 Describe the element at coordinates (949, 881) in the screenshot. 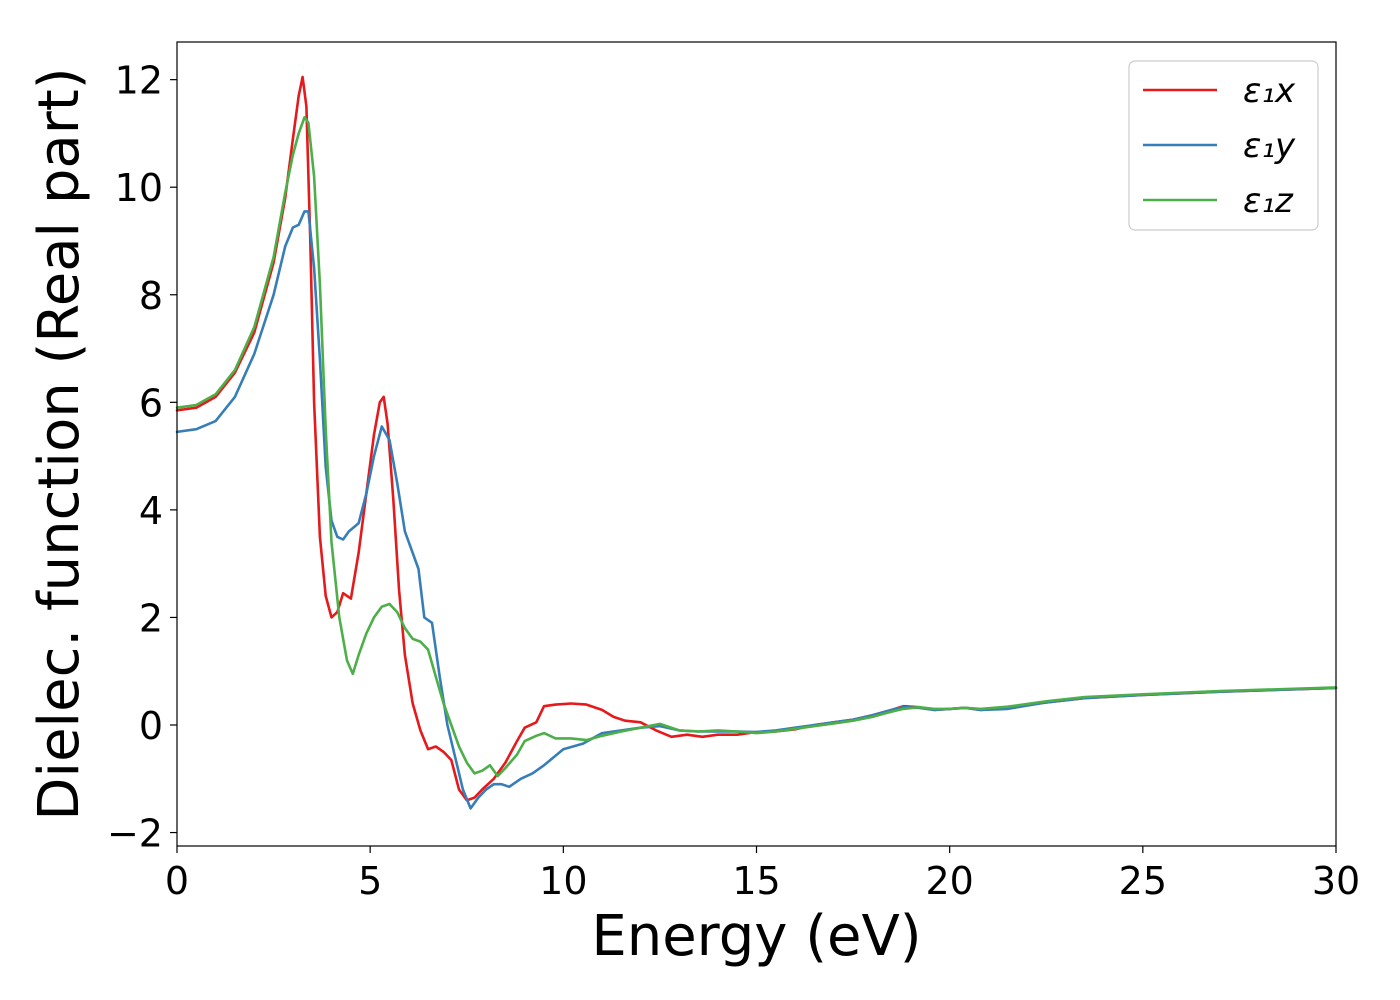

I see `x-tick-label: 20` at that location.